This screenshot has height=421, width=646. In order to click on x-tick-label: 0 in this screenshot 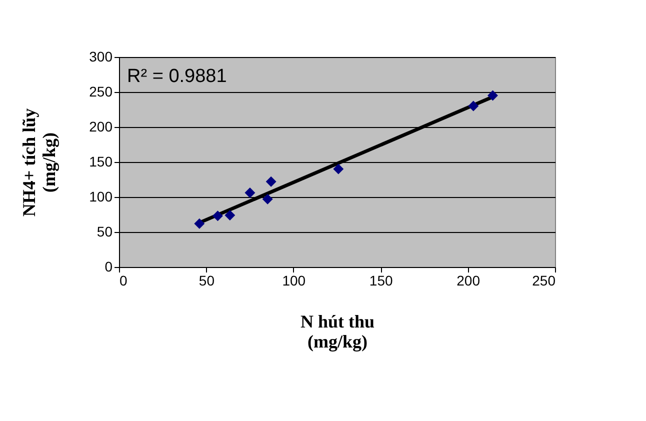, I will do `click(124, 280)`.